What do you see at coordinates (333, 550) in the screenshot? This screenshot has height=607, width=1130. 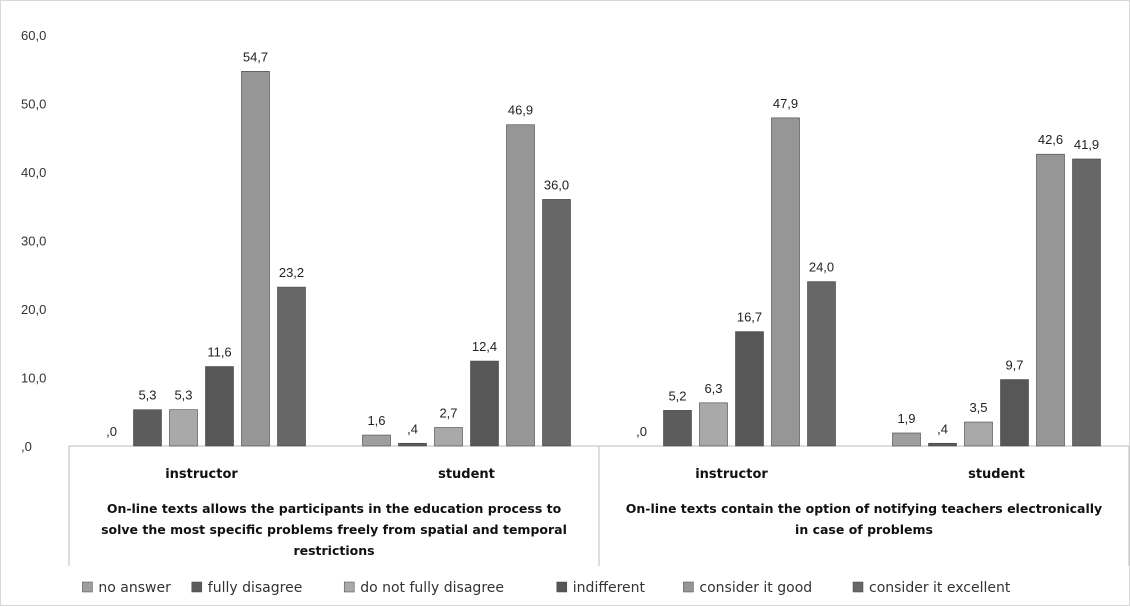 I see `group-label: restrictions` at bounding box center [333, 550].